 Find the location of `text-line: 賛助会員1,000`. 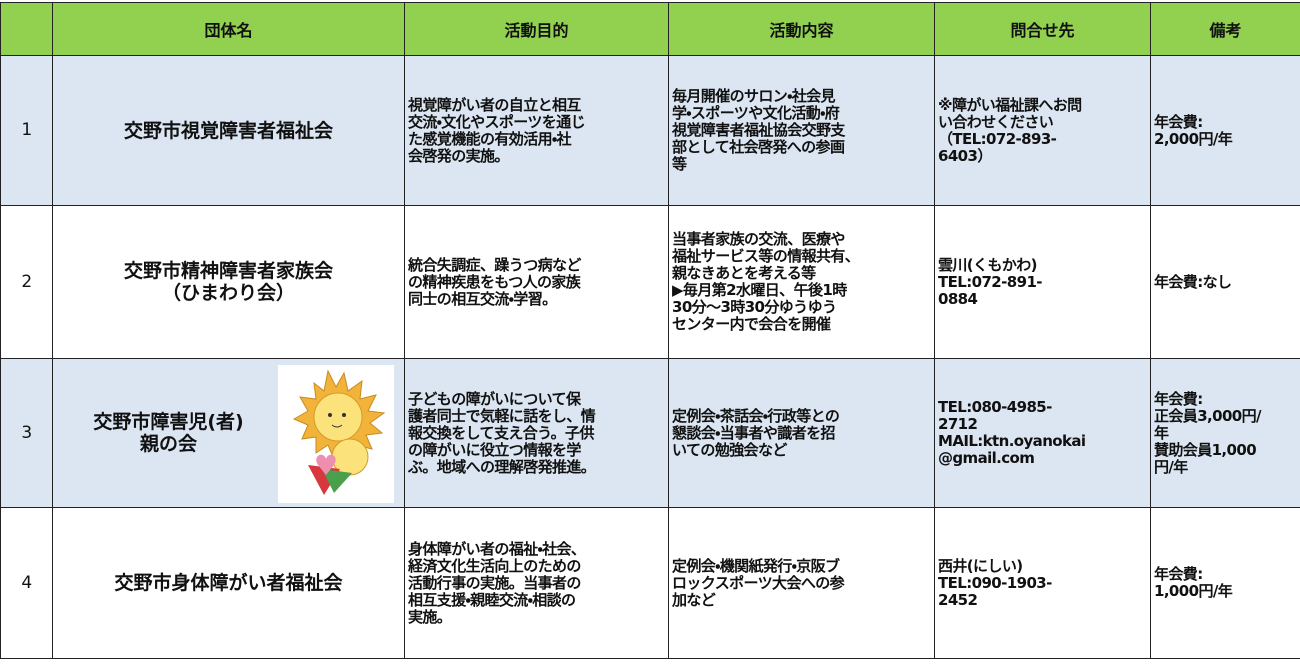

text-line: 賛助会員1,000 is located at coordinates (1225, 450).